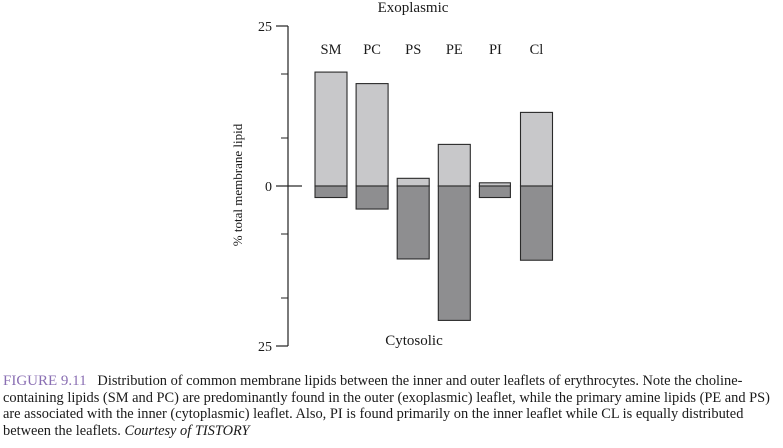  I want to click on category-label-ps: PS, so click(413, 50).